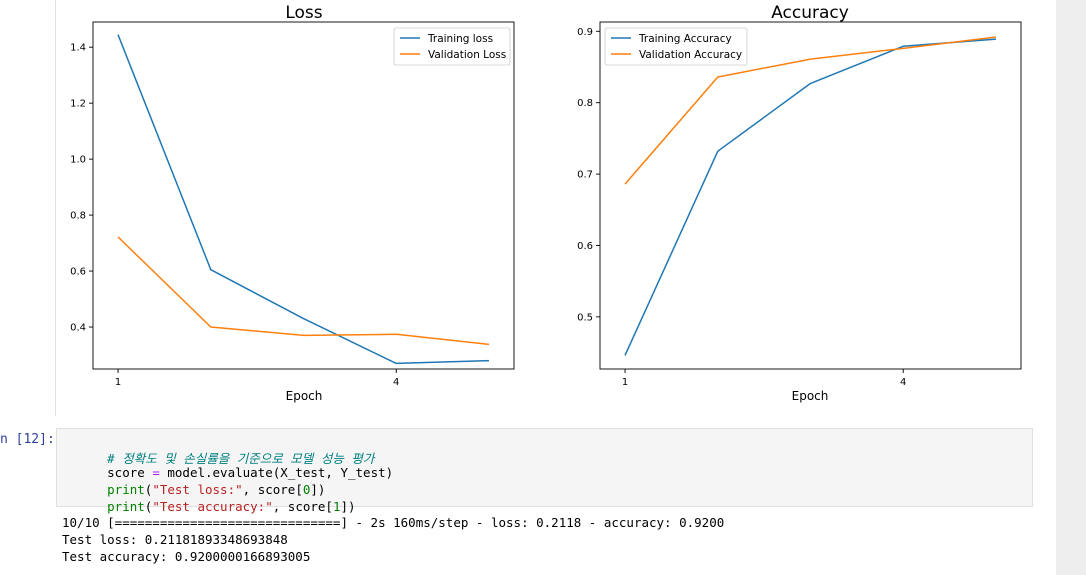 This screenshot has height=575, width=1086. What do you see at coordinates (467, 55) in the screenshot?
I see `legend-label-validation-loss: Validation Loss` at bounding box center [467, 55].